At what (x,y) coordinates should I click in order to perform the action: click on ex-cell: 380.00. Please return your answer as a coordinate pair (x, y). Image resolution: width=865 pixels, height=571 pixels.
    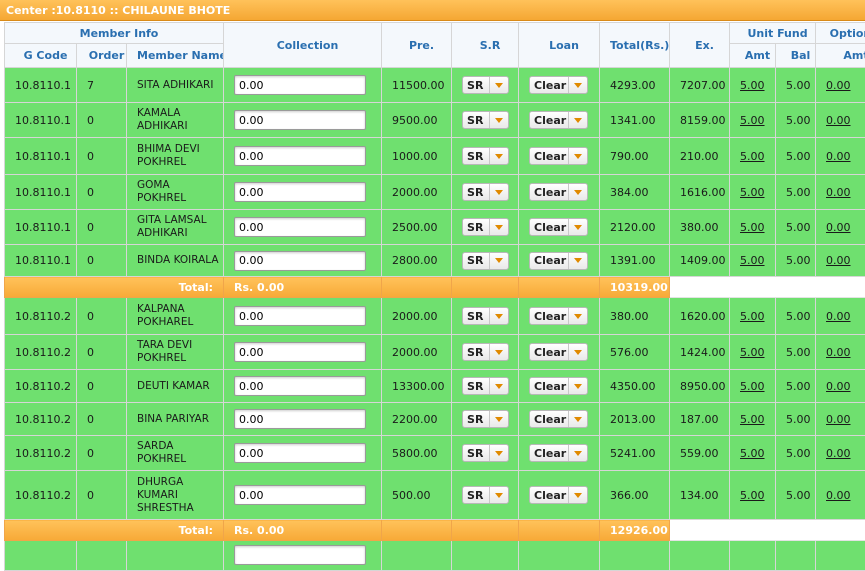
    Looking at the image, I should click on (700, 227).